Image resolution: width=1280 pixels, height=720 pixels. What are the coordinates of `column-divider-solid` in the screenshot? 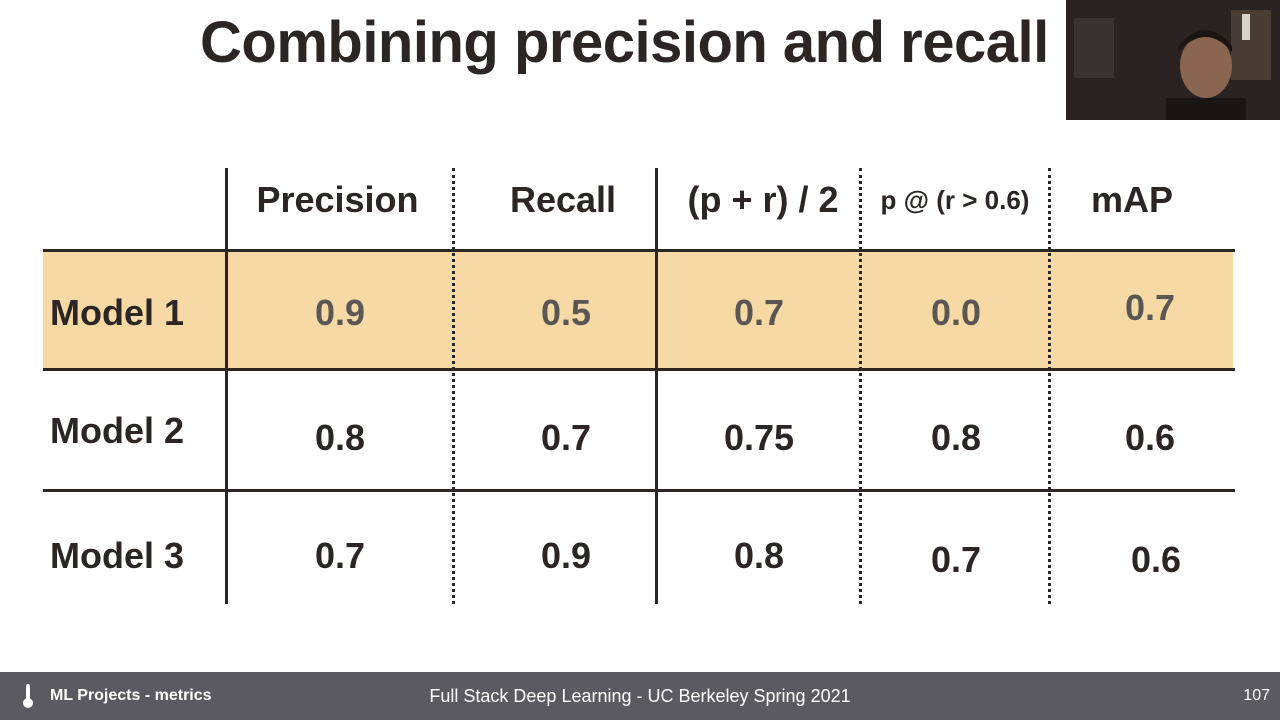 It's located at (656, 386).